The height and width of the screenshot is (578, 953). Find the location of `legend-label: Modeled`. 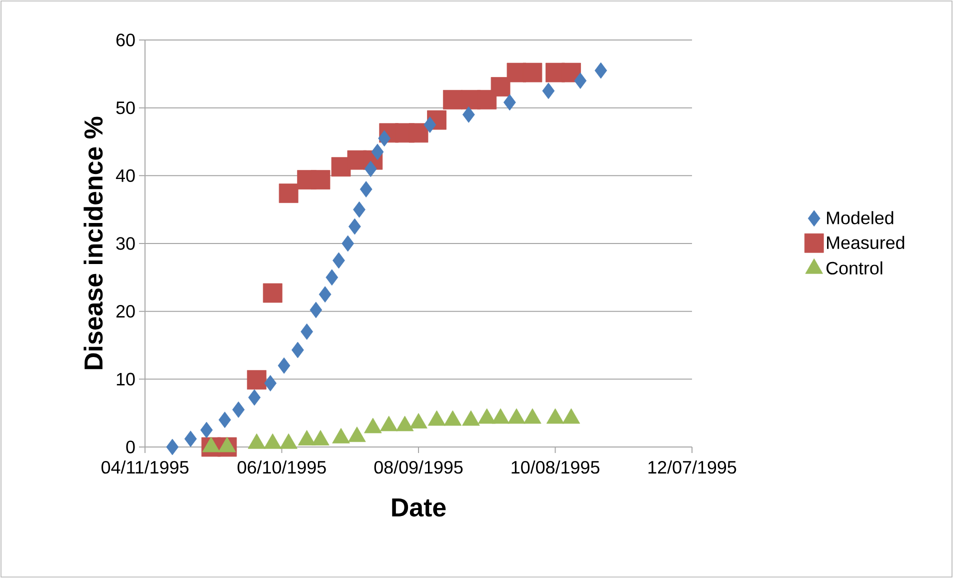

legend-label: Modeled is located at coordinates (860, 217).